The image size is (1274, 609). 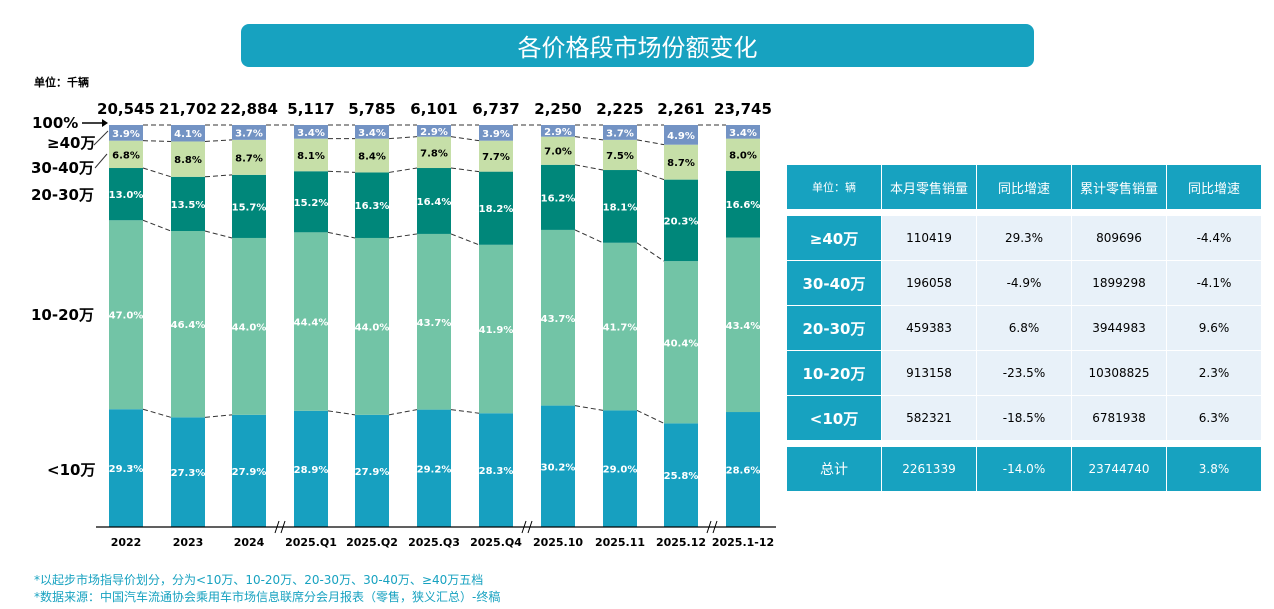 What do you see at coordinates (496, 542) in the screenshot?
I see `x-tick-label: 2025.Q4` at bounding box center [496, 542].